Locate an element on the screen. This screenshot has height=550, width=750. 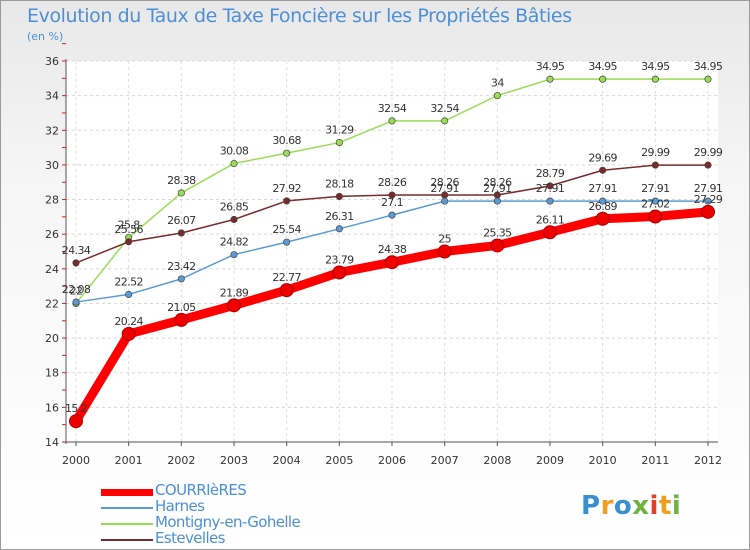
data-label: 26.85 is located at coordinates (234, 206).